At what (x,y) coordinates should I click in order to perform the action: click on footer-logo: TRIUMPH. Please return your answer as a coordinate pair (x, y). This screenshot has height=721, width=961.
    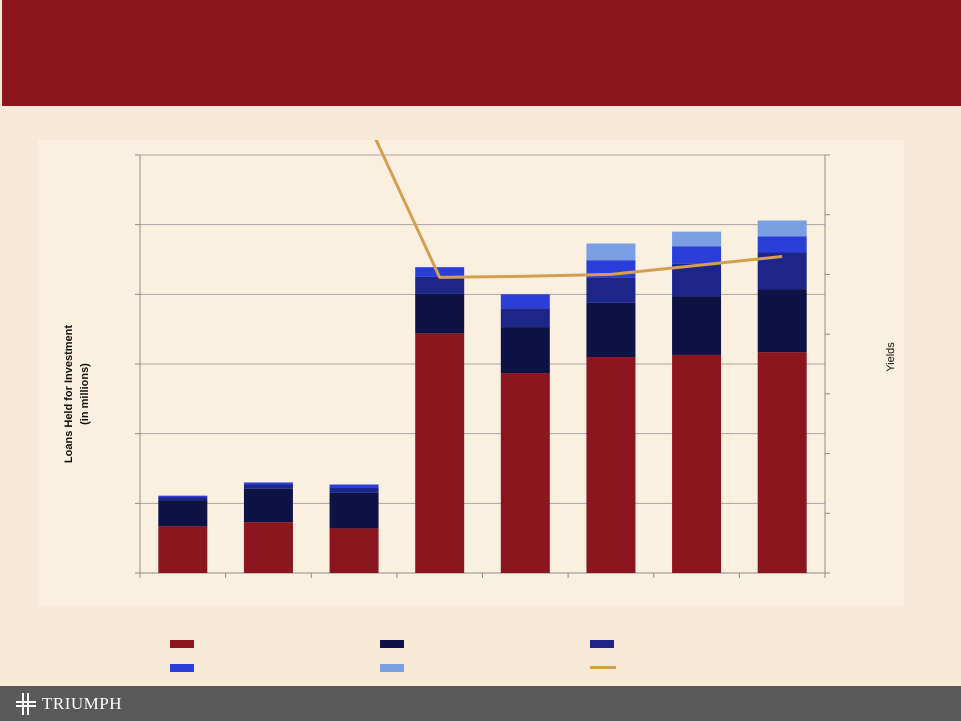
    Looking at the image, I should click on (69, 704).